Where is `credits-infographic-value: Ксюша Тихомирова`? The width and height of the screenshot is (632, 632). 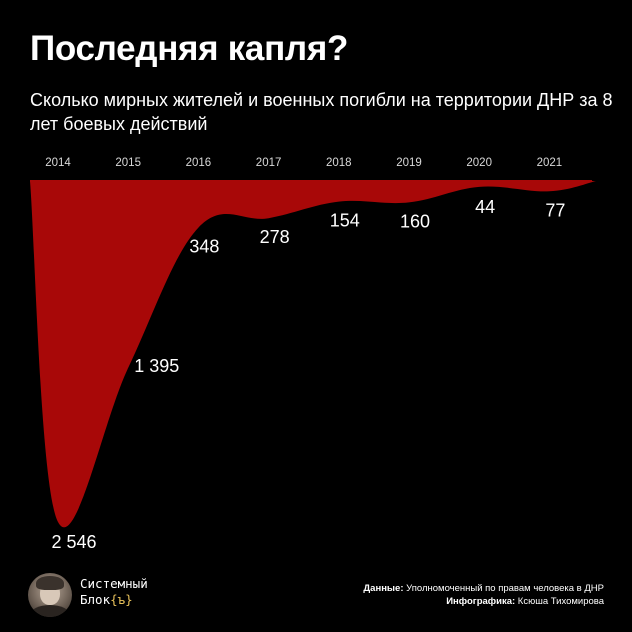
credits-infographic-value: Ксюша Тихомирова is located at coordinates (559, 601).